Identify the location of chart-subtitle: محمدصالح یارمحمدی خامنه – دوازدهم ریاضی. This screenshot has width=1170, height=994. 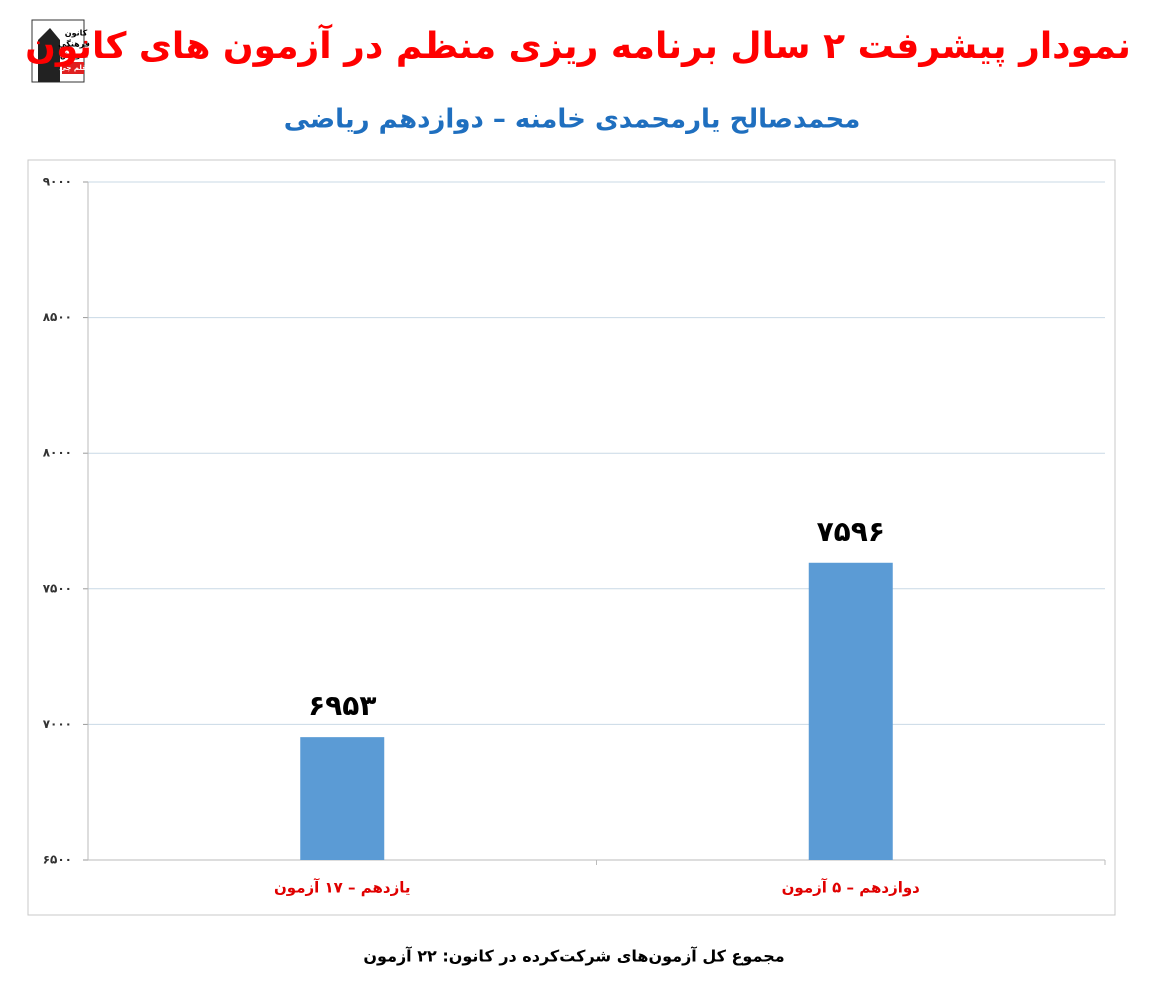
(572, 120).